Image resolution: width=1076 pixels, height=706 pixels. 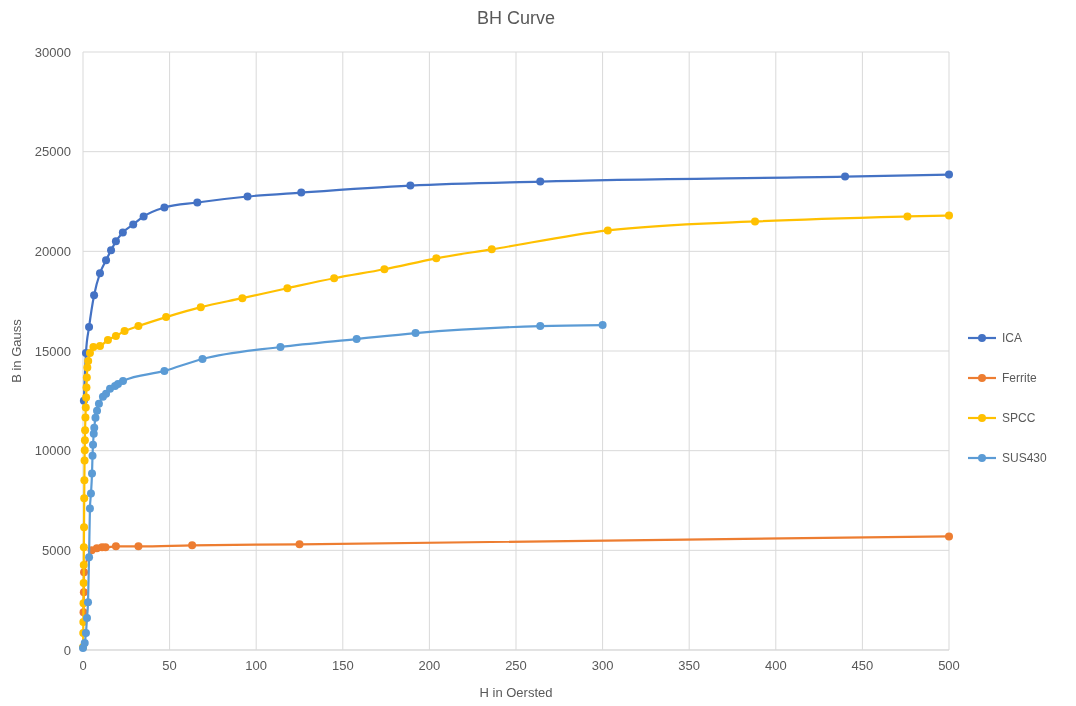 I want to click on x-axis-title: H in Oersted, so click(x=516, y=692).